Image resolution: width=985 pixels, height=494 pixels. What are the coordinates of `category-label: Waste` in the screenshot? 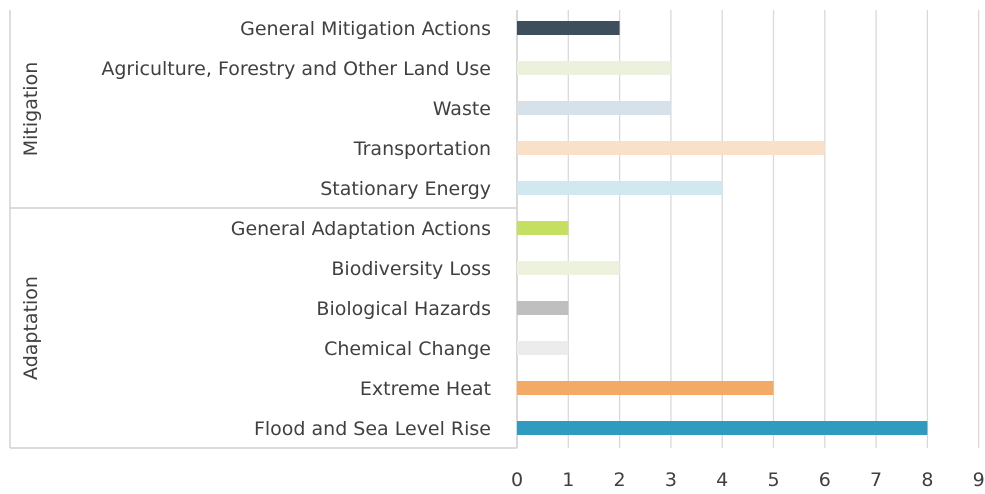 It's located at (462, 109).